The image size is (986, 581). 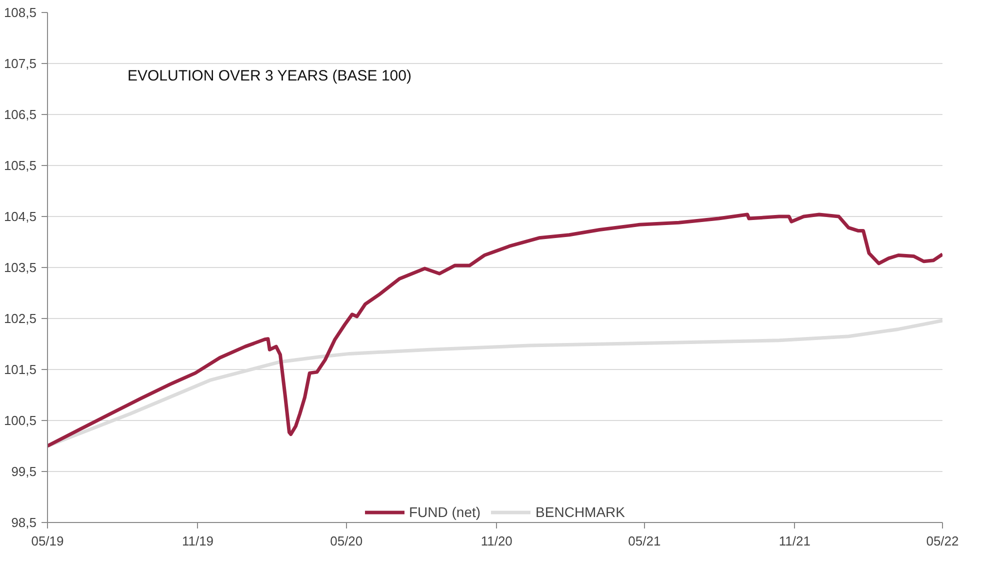 I want to click on x-tick-label: 11/20, so click(x=496, y=541).